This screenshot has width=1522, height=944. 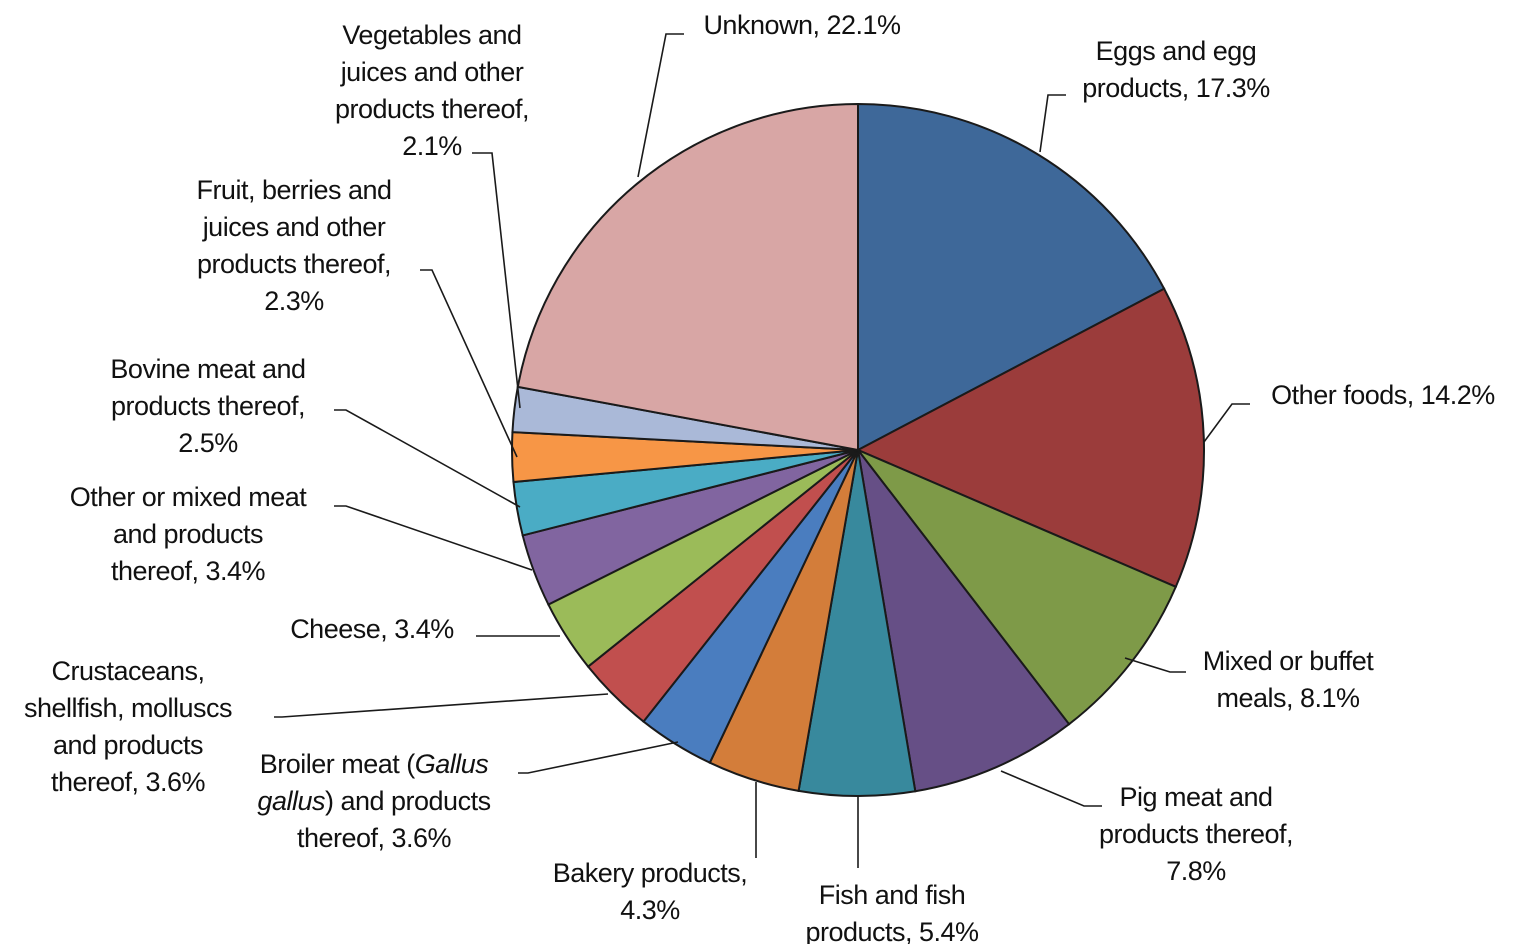 I want to click on slice-label-text: products, 5.4%, so click(x=892, y=930).